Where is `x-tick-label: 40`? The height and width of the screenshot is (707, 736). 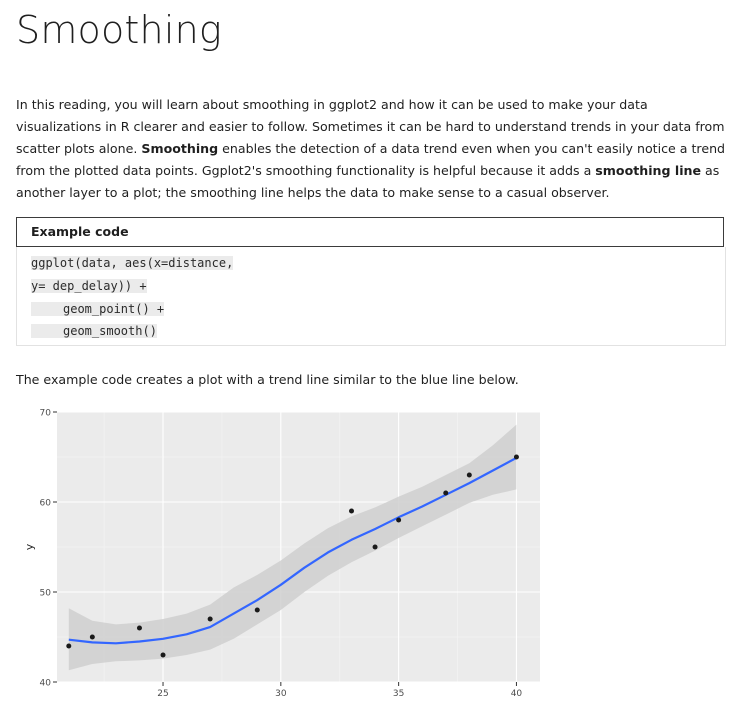
x-tick-label: 40 is located at coordinates (517, 694).